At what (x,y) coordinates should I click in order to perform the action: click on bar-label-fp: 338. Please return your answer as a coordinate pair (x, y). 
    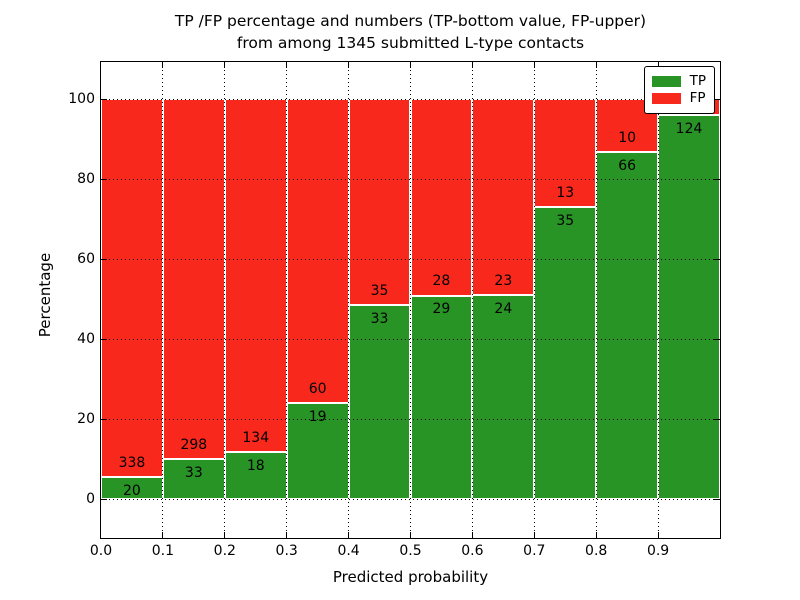
    Looking at the image, I should click on (132, 462).